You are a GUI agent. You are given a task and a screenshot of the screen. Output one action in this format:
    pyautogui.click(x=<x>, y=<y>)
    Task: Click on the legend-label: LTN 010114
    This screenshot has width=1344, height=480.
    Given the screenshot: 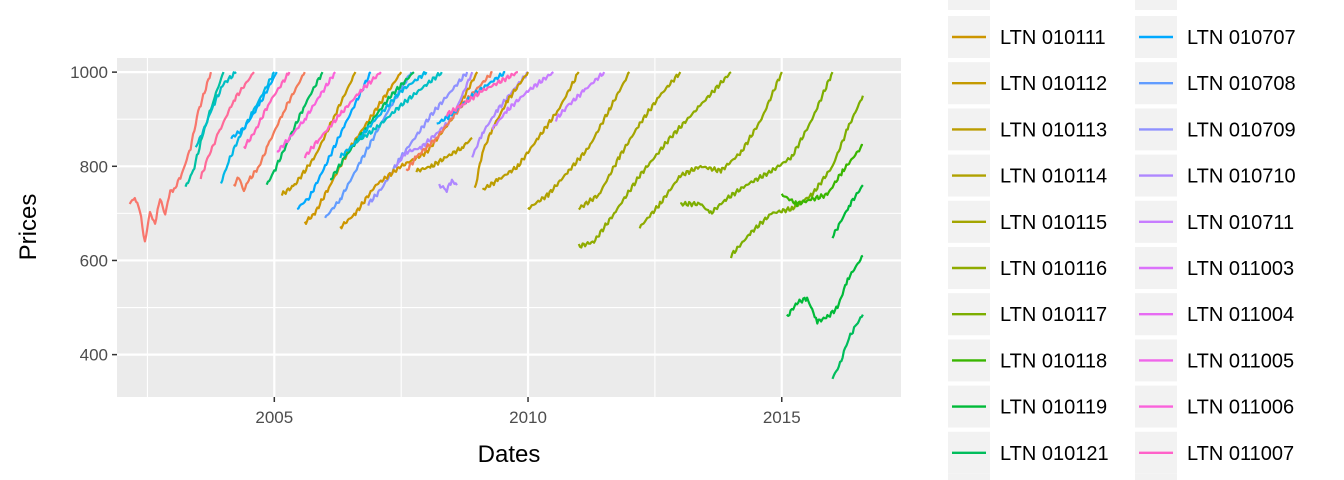 What is the action you would take?
    pyautogui.click(x=1053, y=177)
    